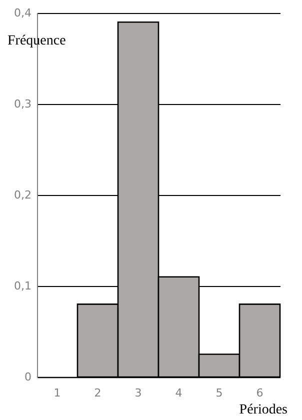 The width and height of the screenshot is (302, 420). I want to click on y-tick-label: 0,3, so click(23, 104).